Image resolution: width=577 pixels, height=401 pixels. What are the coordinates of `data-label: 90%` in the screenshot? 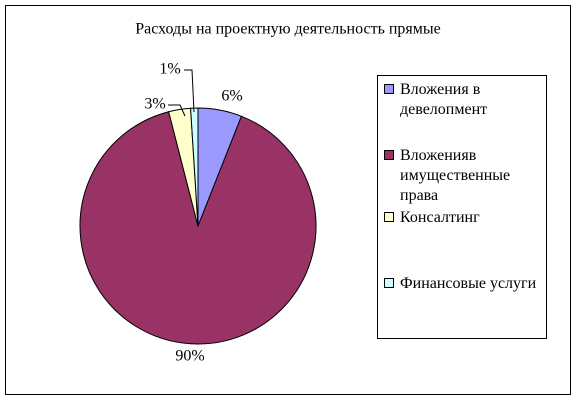 It's located at (189, 356).